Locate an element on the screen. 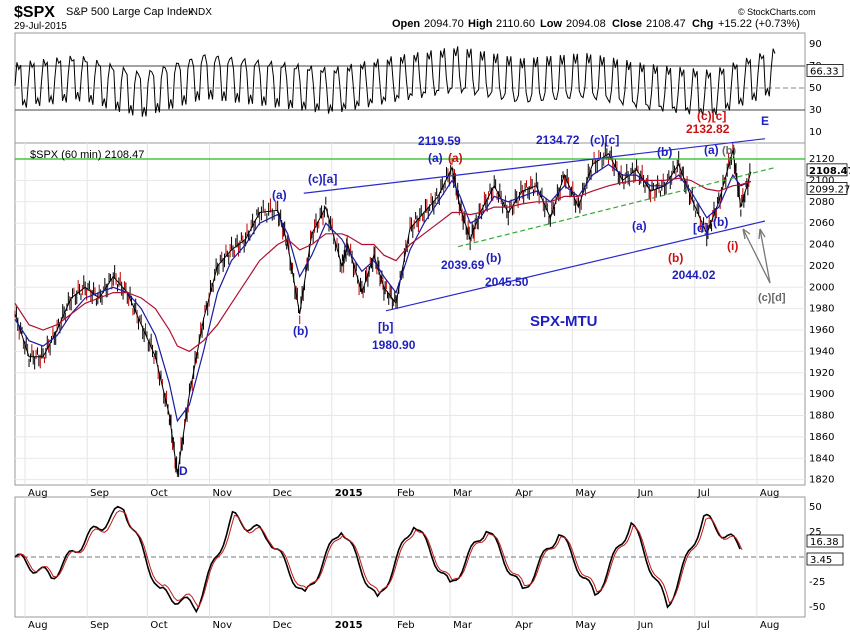 The width and height of the screenshot is (850, 633). ticker-name: S&P 500 Large Cap Index is located at coordinates (130, 12).